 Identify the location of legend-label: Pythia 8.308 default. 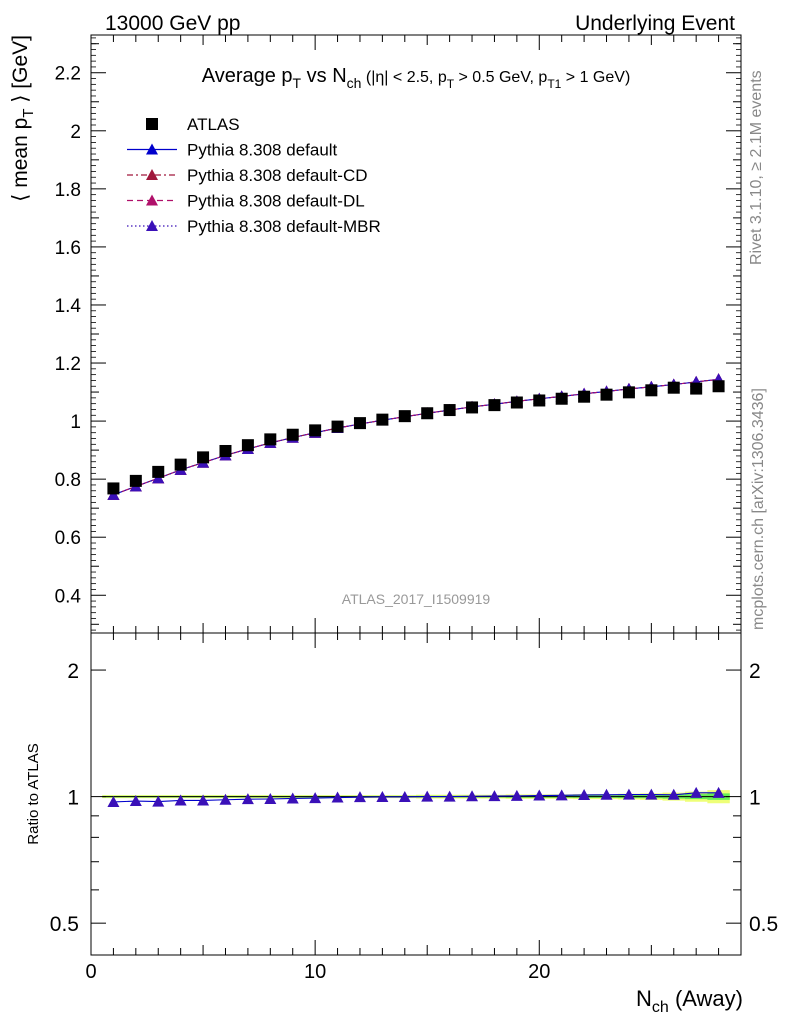
(262, 150).